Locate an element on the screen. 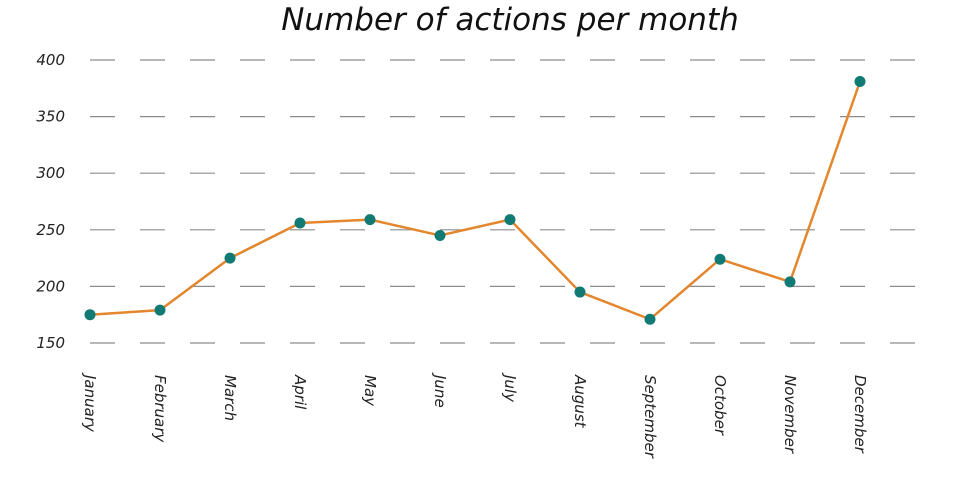 The width and height of the screenshot is (960, 500). x-tick-label: May is located at coordinates (370, 391).